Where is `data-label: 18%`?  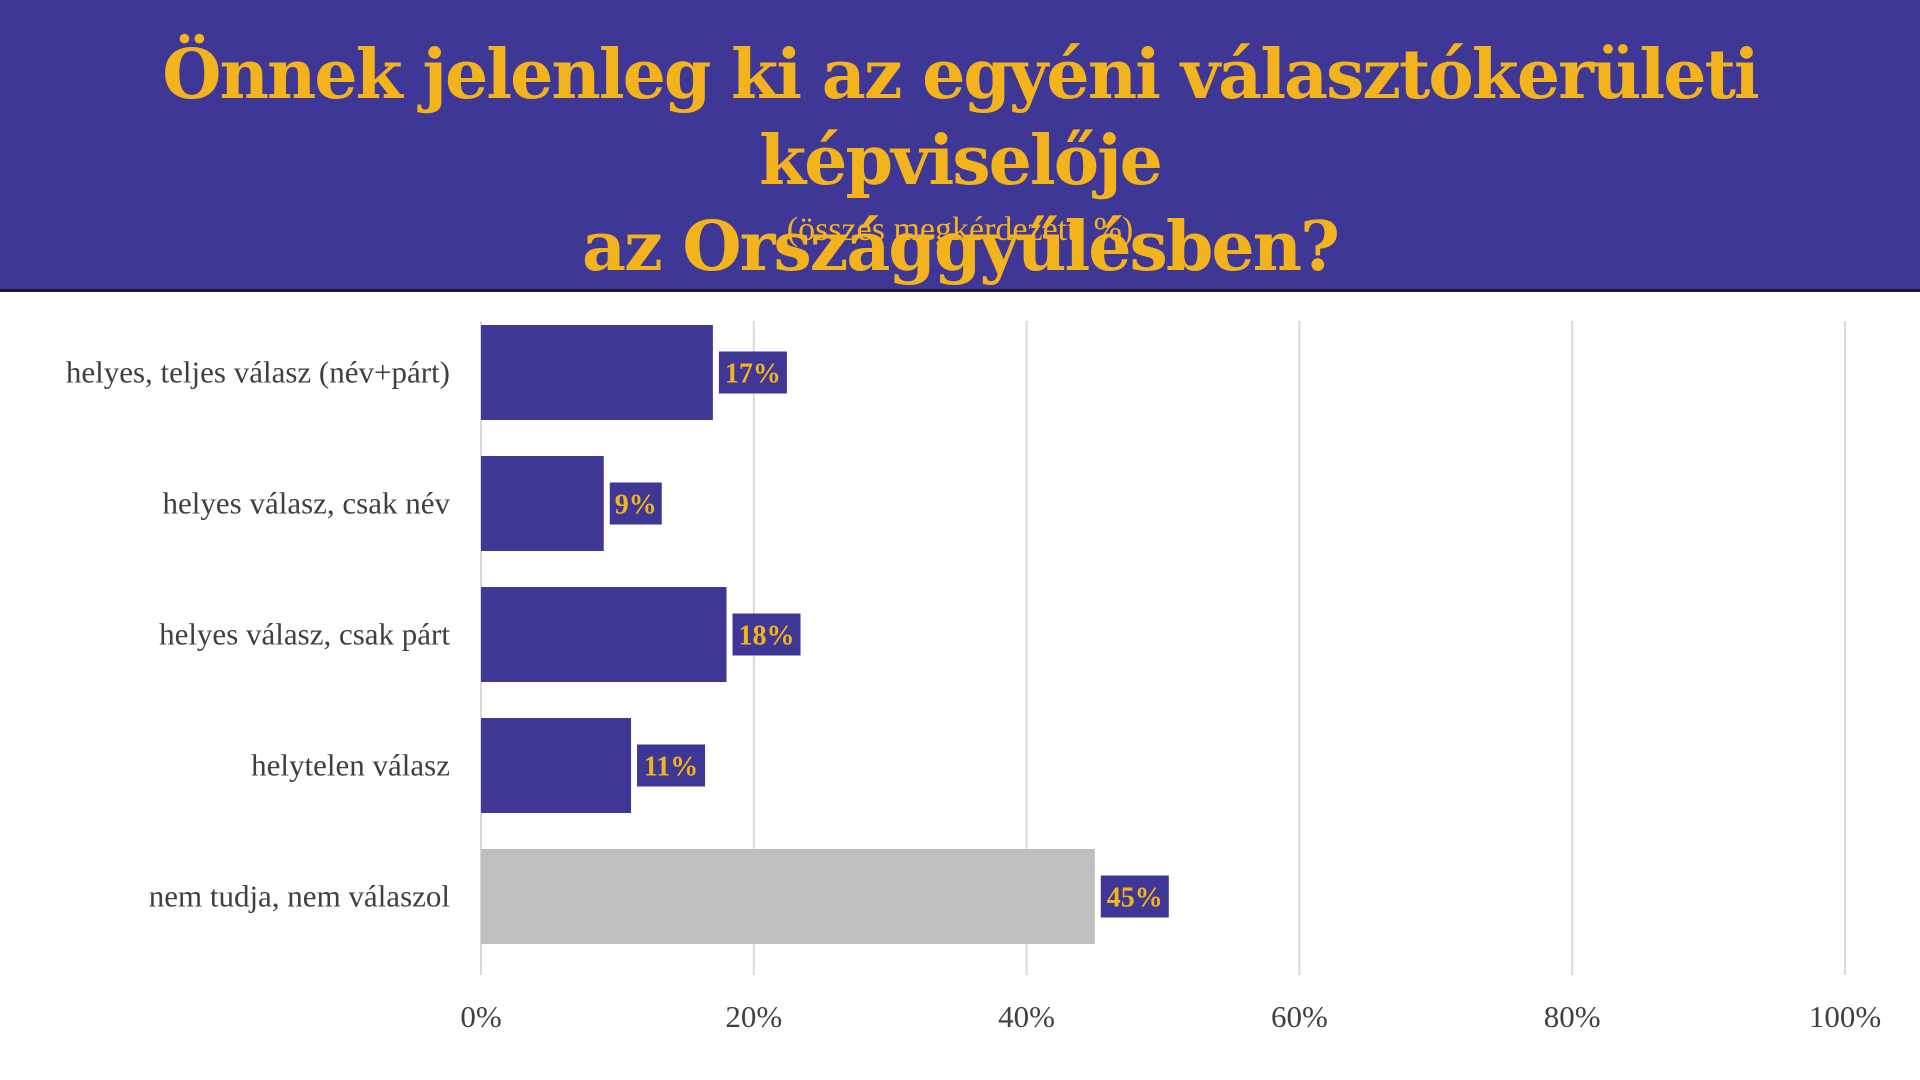
data-label: 18% is located at coordinates (767, 636).